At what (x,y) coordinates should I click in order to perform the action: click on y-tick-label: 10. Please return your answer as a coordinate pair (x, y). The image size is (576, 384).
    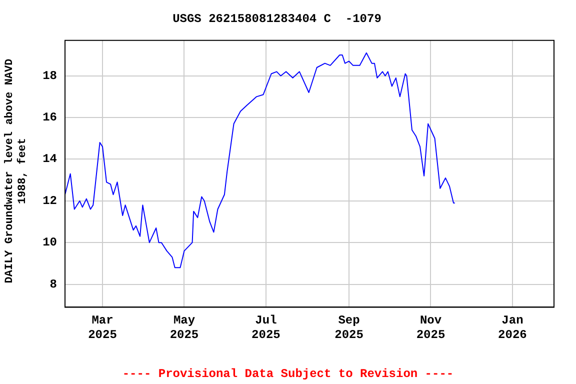
    Looking at the image, I should click on (49, 243).